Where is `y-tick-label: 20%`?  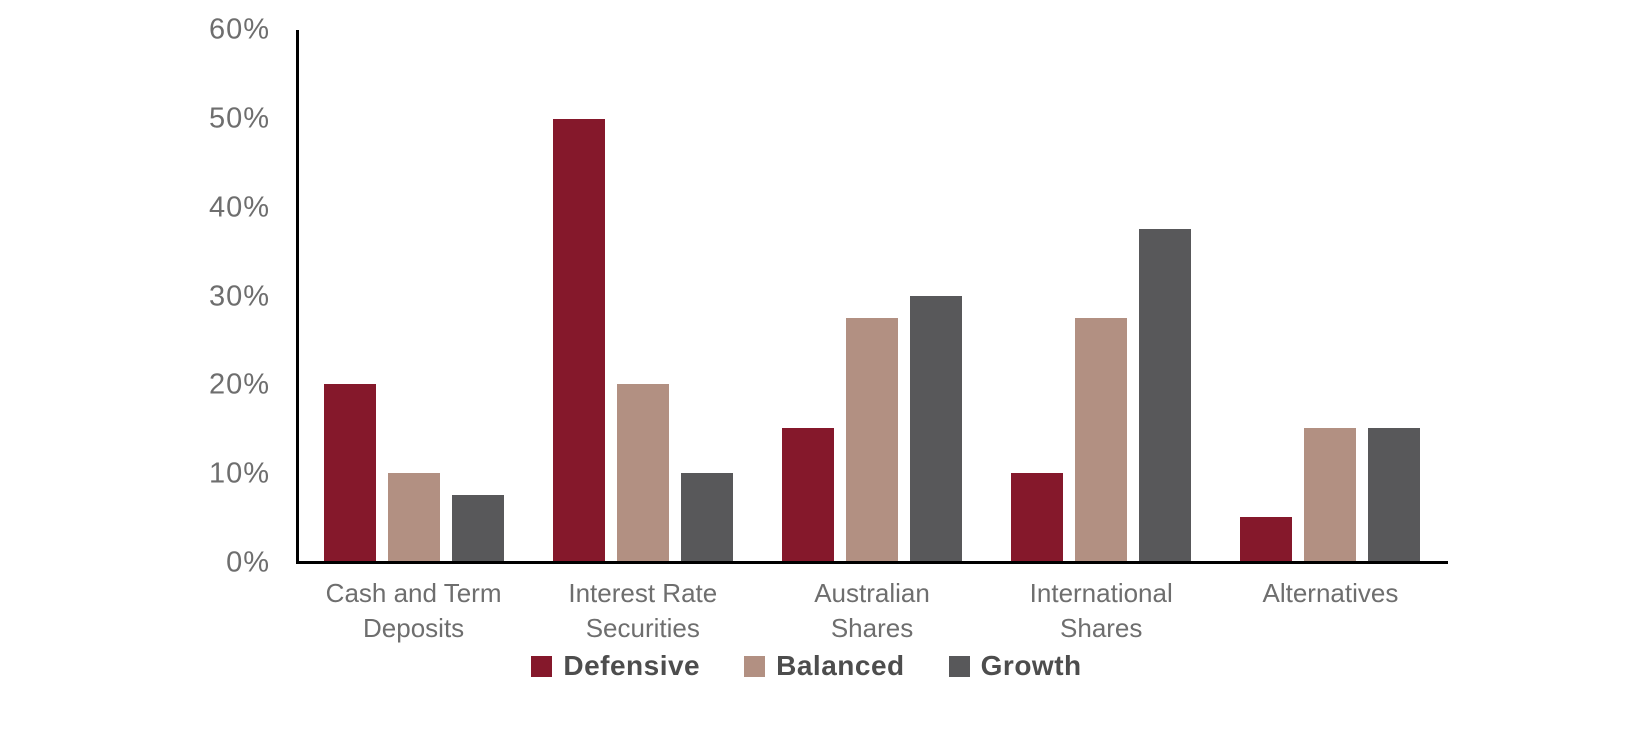 y-tick-label: 20% is located at coordinates (239, 384).